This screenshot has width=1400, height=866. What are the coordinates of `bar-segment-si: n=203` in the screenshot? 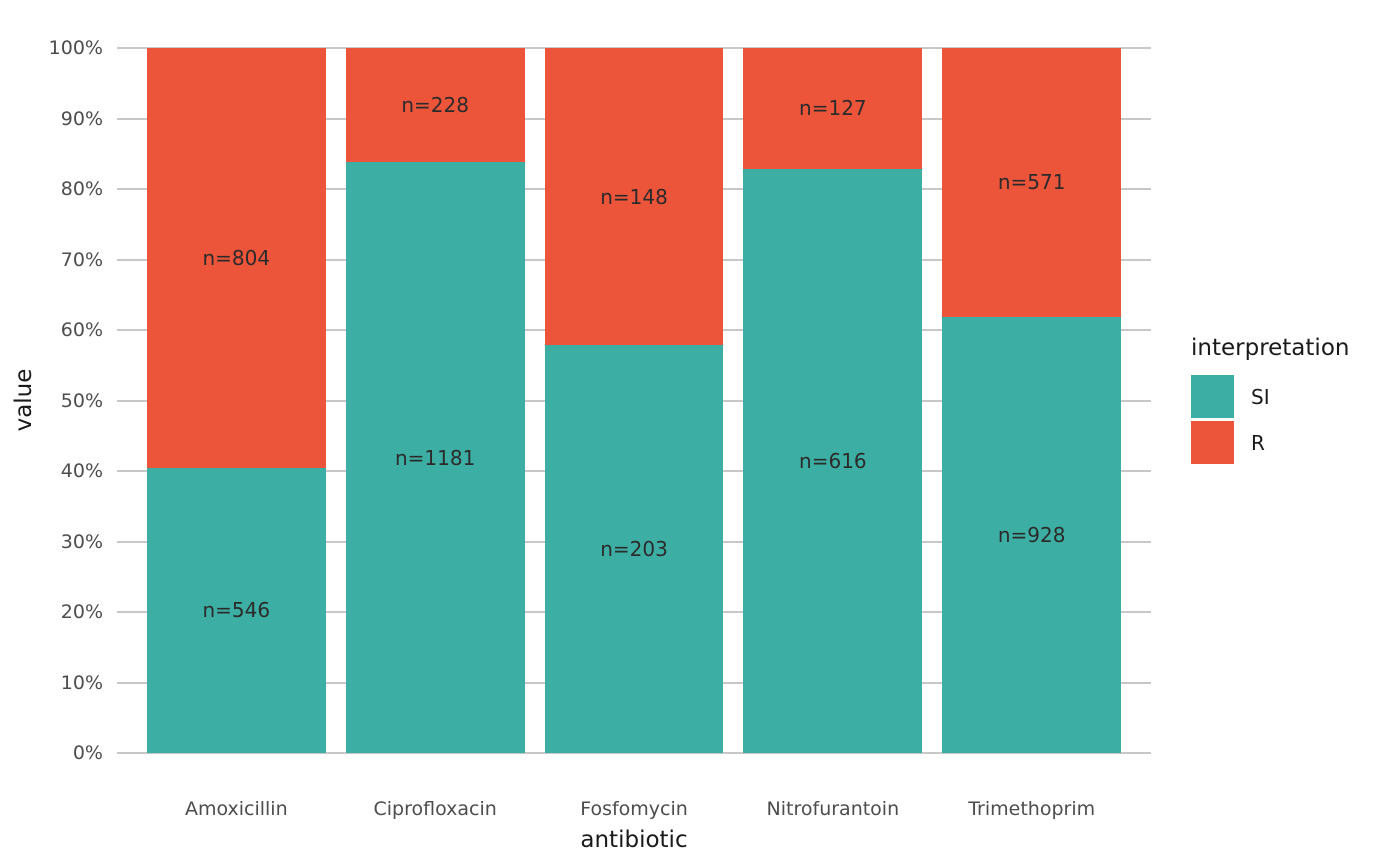 It's located at (634, 549).